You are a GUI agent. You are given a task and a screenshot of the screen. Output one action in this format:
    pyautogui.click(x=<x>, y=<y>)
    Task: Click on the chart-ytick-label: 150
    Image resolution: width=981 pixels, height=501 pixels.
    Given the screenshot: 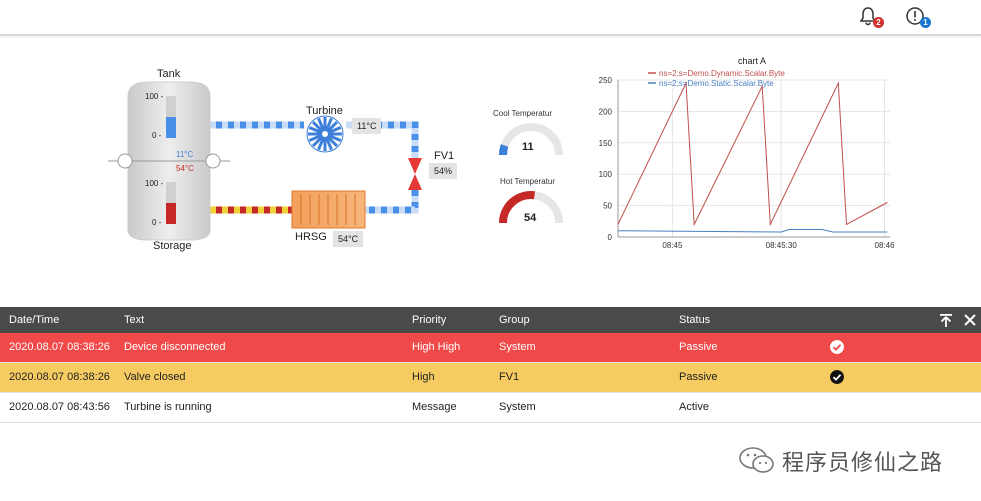 What is the action you would take?
    pyautogui.click(x=606, y=143)
    